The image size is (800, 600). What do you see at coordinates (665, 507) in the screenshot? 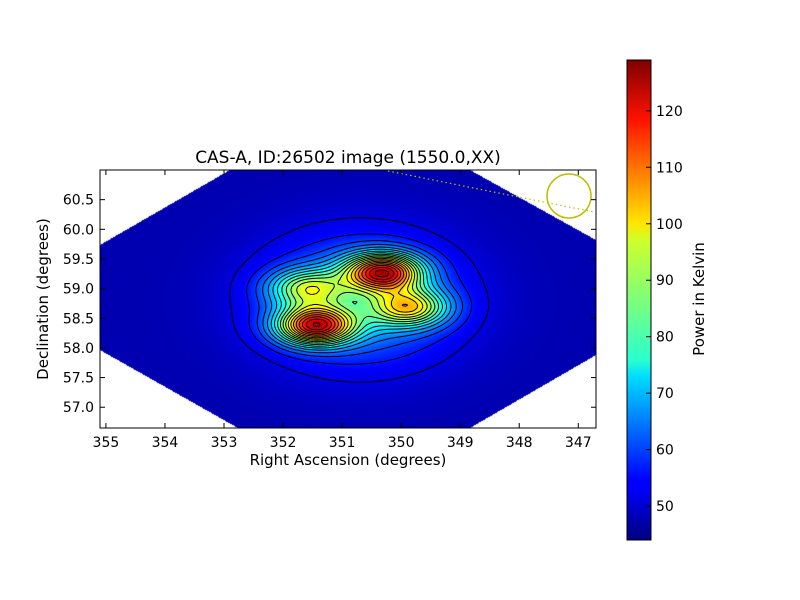
I see `colorbar-tick-label: 50` at bounding box center [665, 507].